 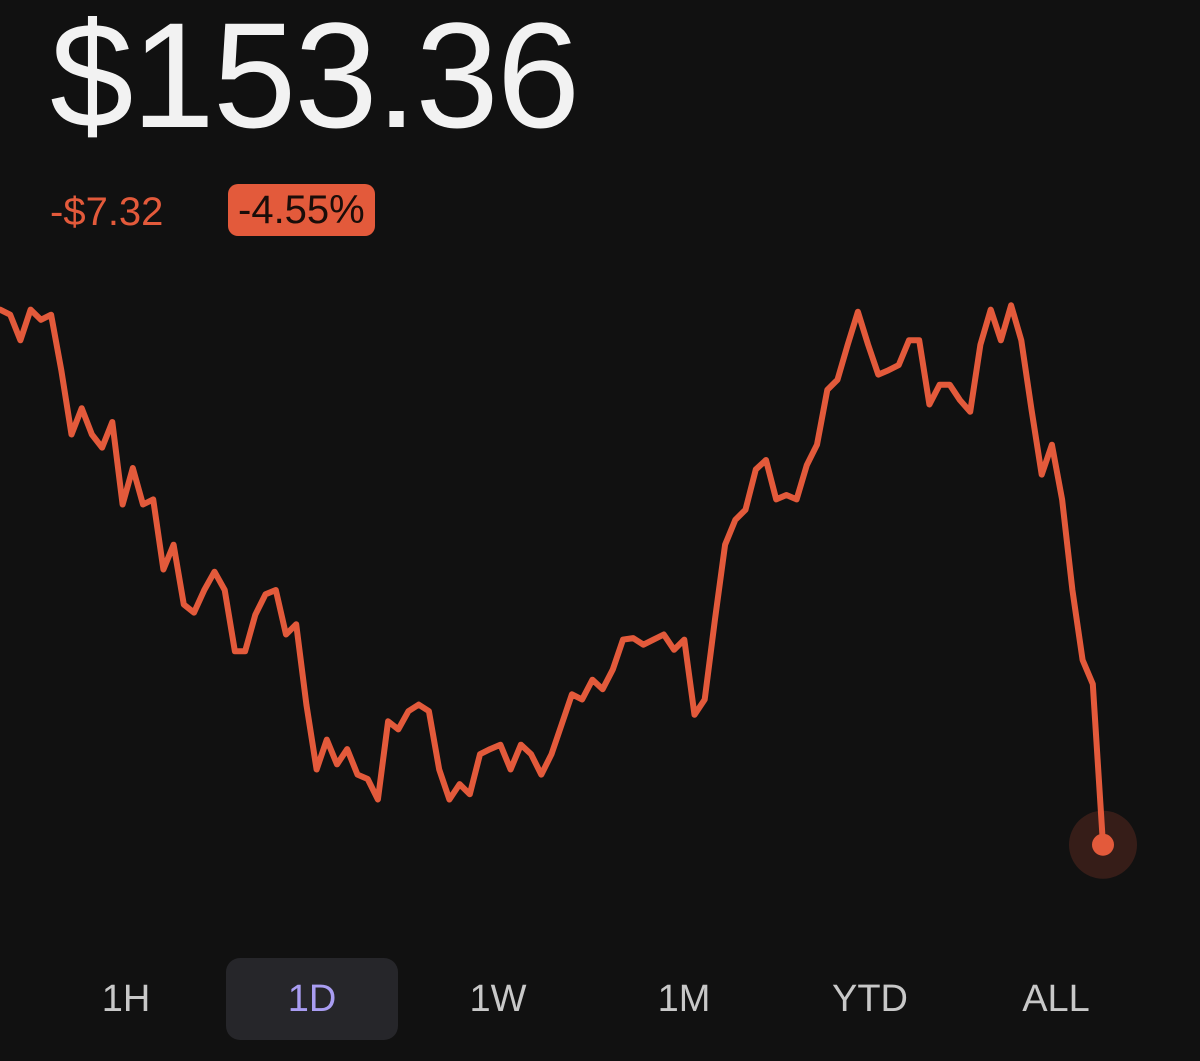 I want to click on price-change: -$7.32, so click(x=107, y=212).